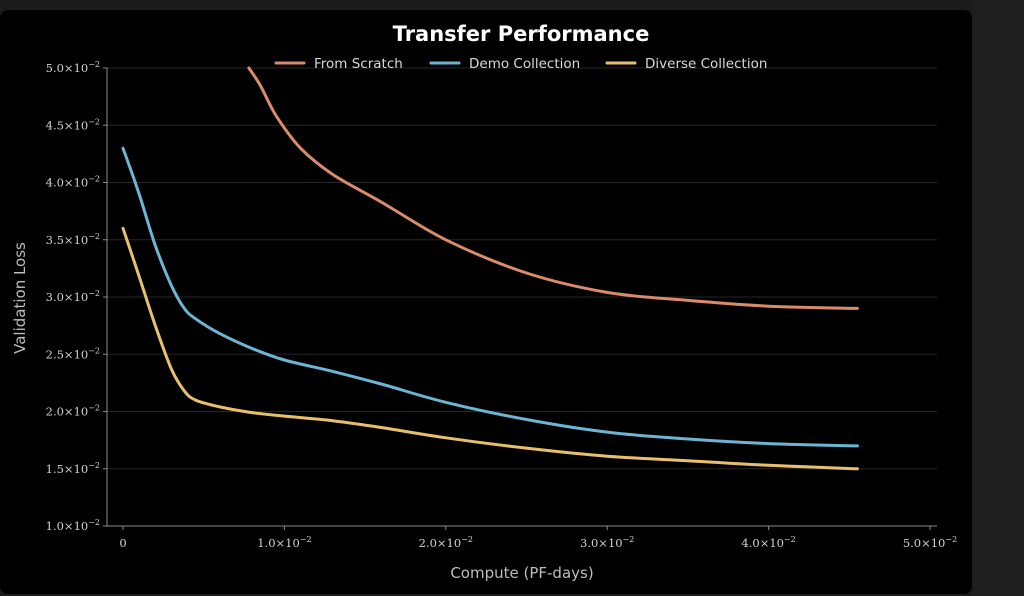  Describe the element at coordinates (768, 542) in the screenshot. I see `x-tick-label: 4.0×10⁻²` at that location.